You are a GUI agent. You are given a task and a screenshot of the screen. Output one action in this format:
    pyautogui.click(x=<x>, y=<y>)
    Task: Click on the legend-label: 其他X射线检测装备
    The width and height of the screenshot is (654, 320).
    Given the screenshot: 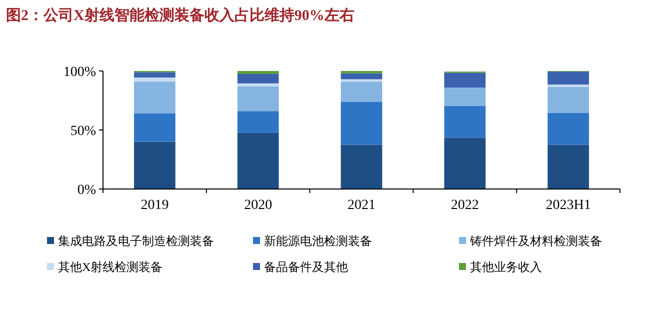 What is the action you would take?
    pyautogui.click(x=110, y=267)
    